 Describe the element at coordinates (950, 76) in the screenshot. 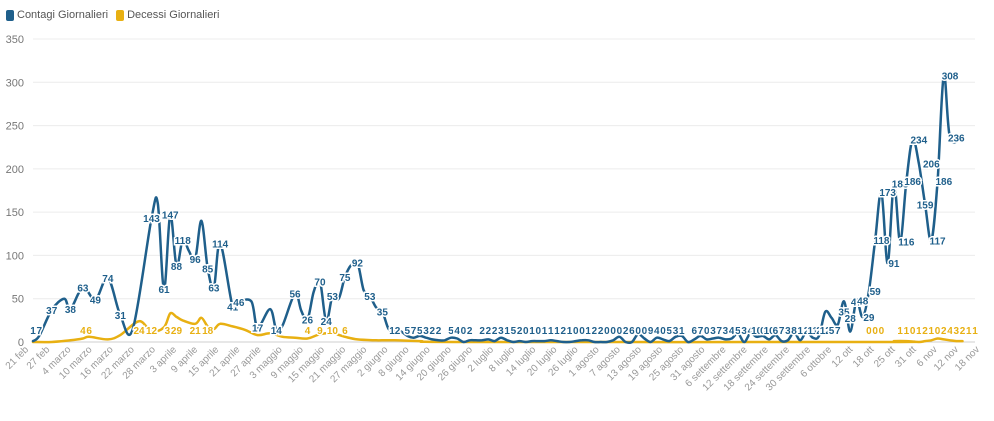

I see `data-label-contagi: 308` at that location.